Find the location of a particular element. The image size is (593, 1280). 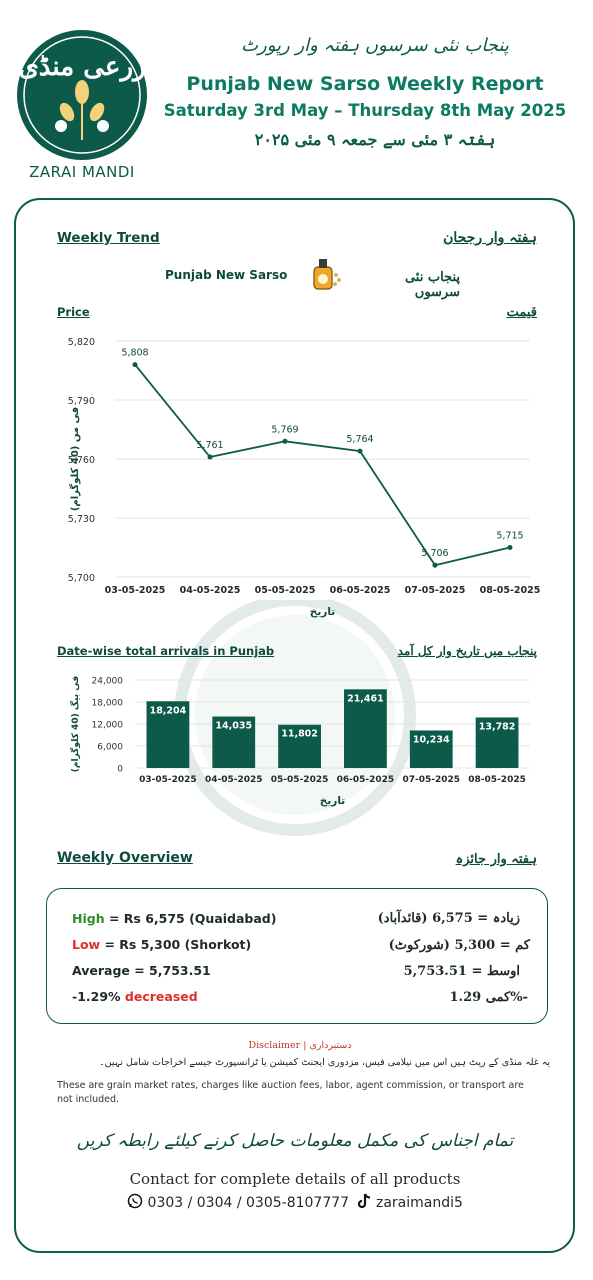

y-tick-label: 0 is located at coordinates (120, 770).